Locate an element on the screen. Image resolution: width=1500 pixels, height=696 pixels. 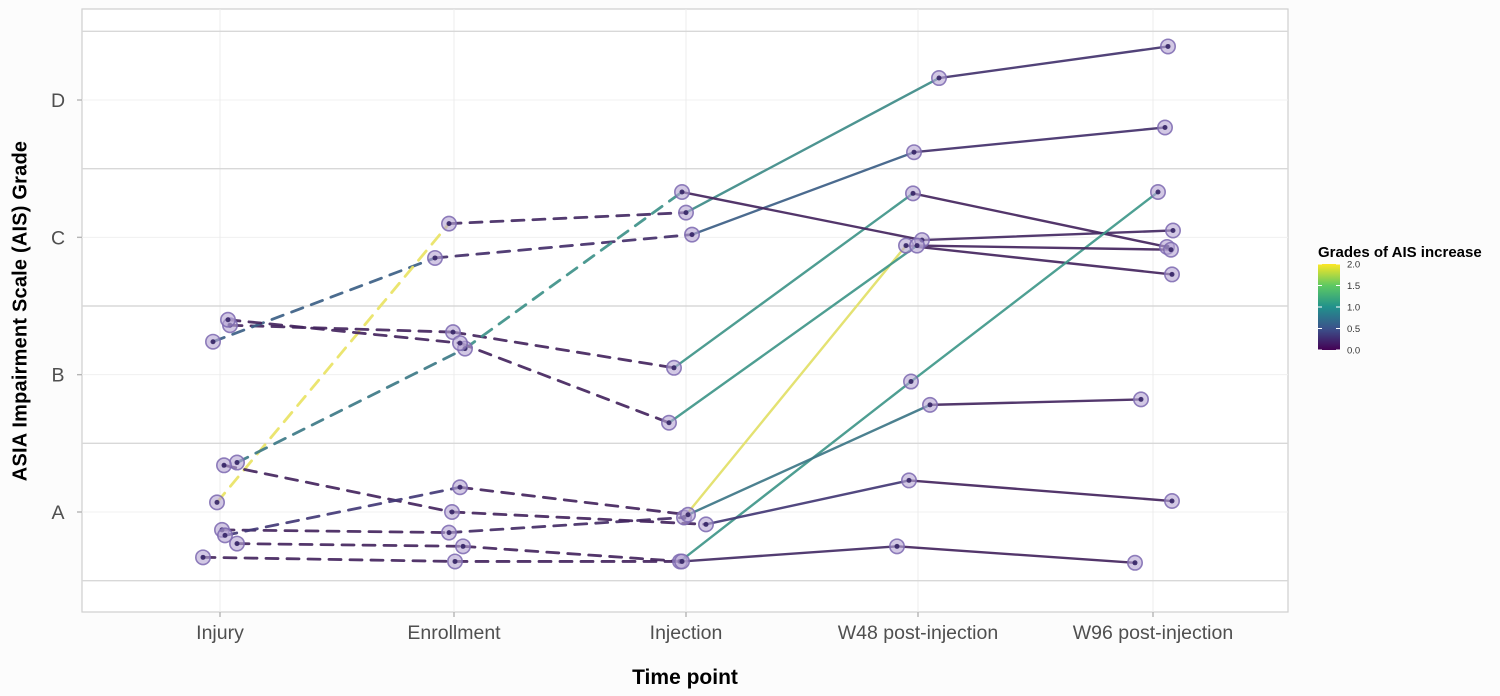
legend-tick-label: 0.5 is located at coordinates (1353, 329).